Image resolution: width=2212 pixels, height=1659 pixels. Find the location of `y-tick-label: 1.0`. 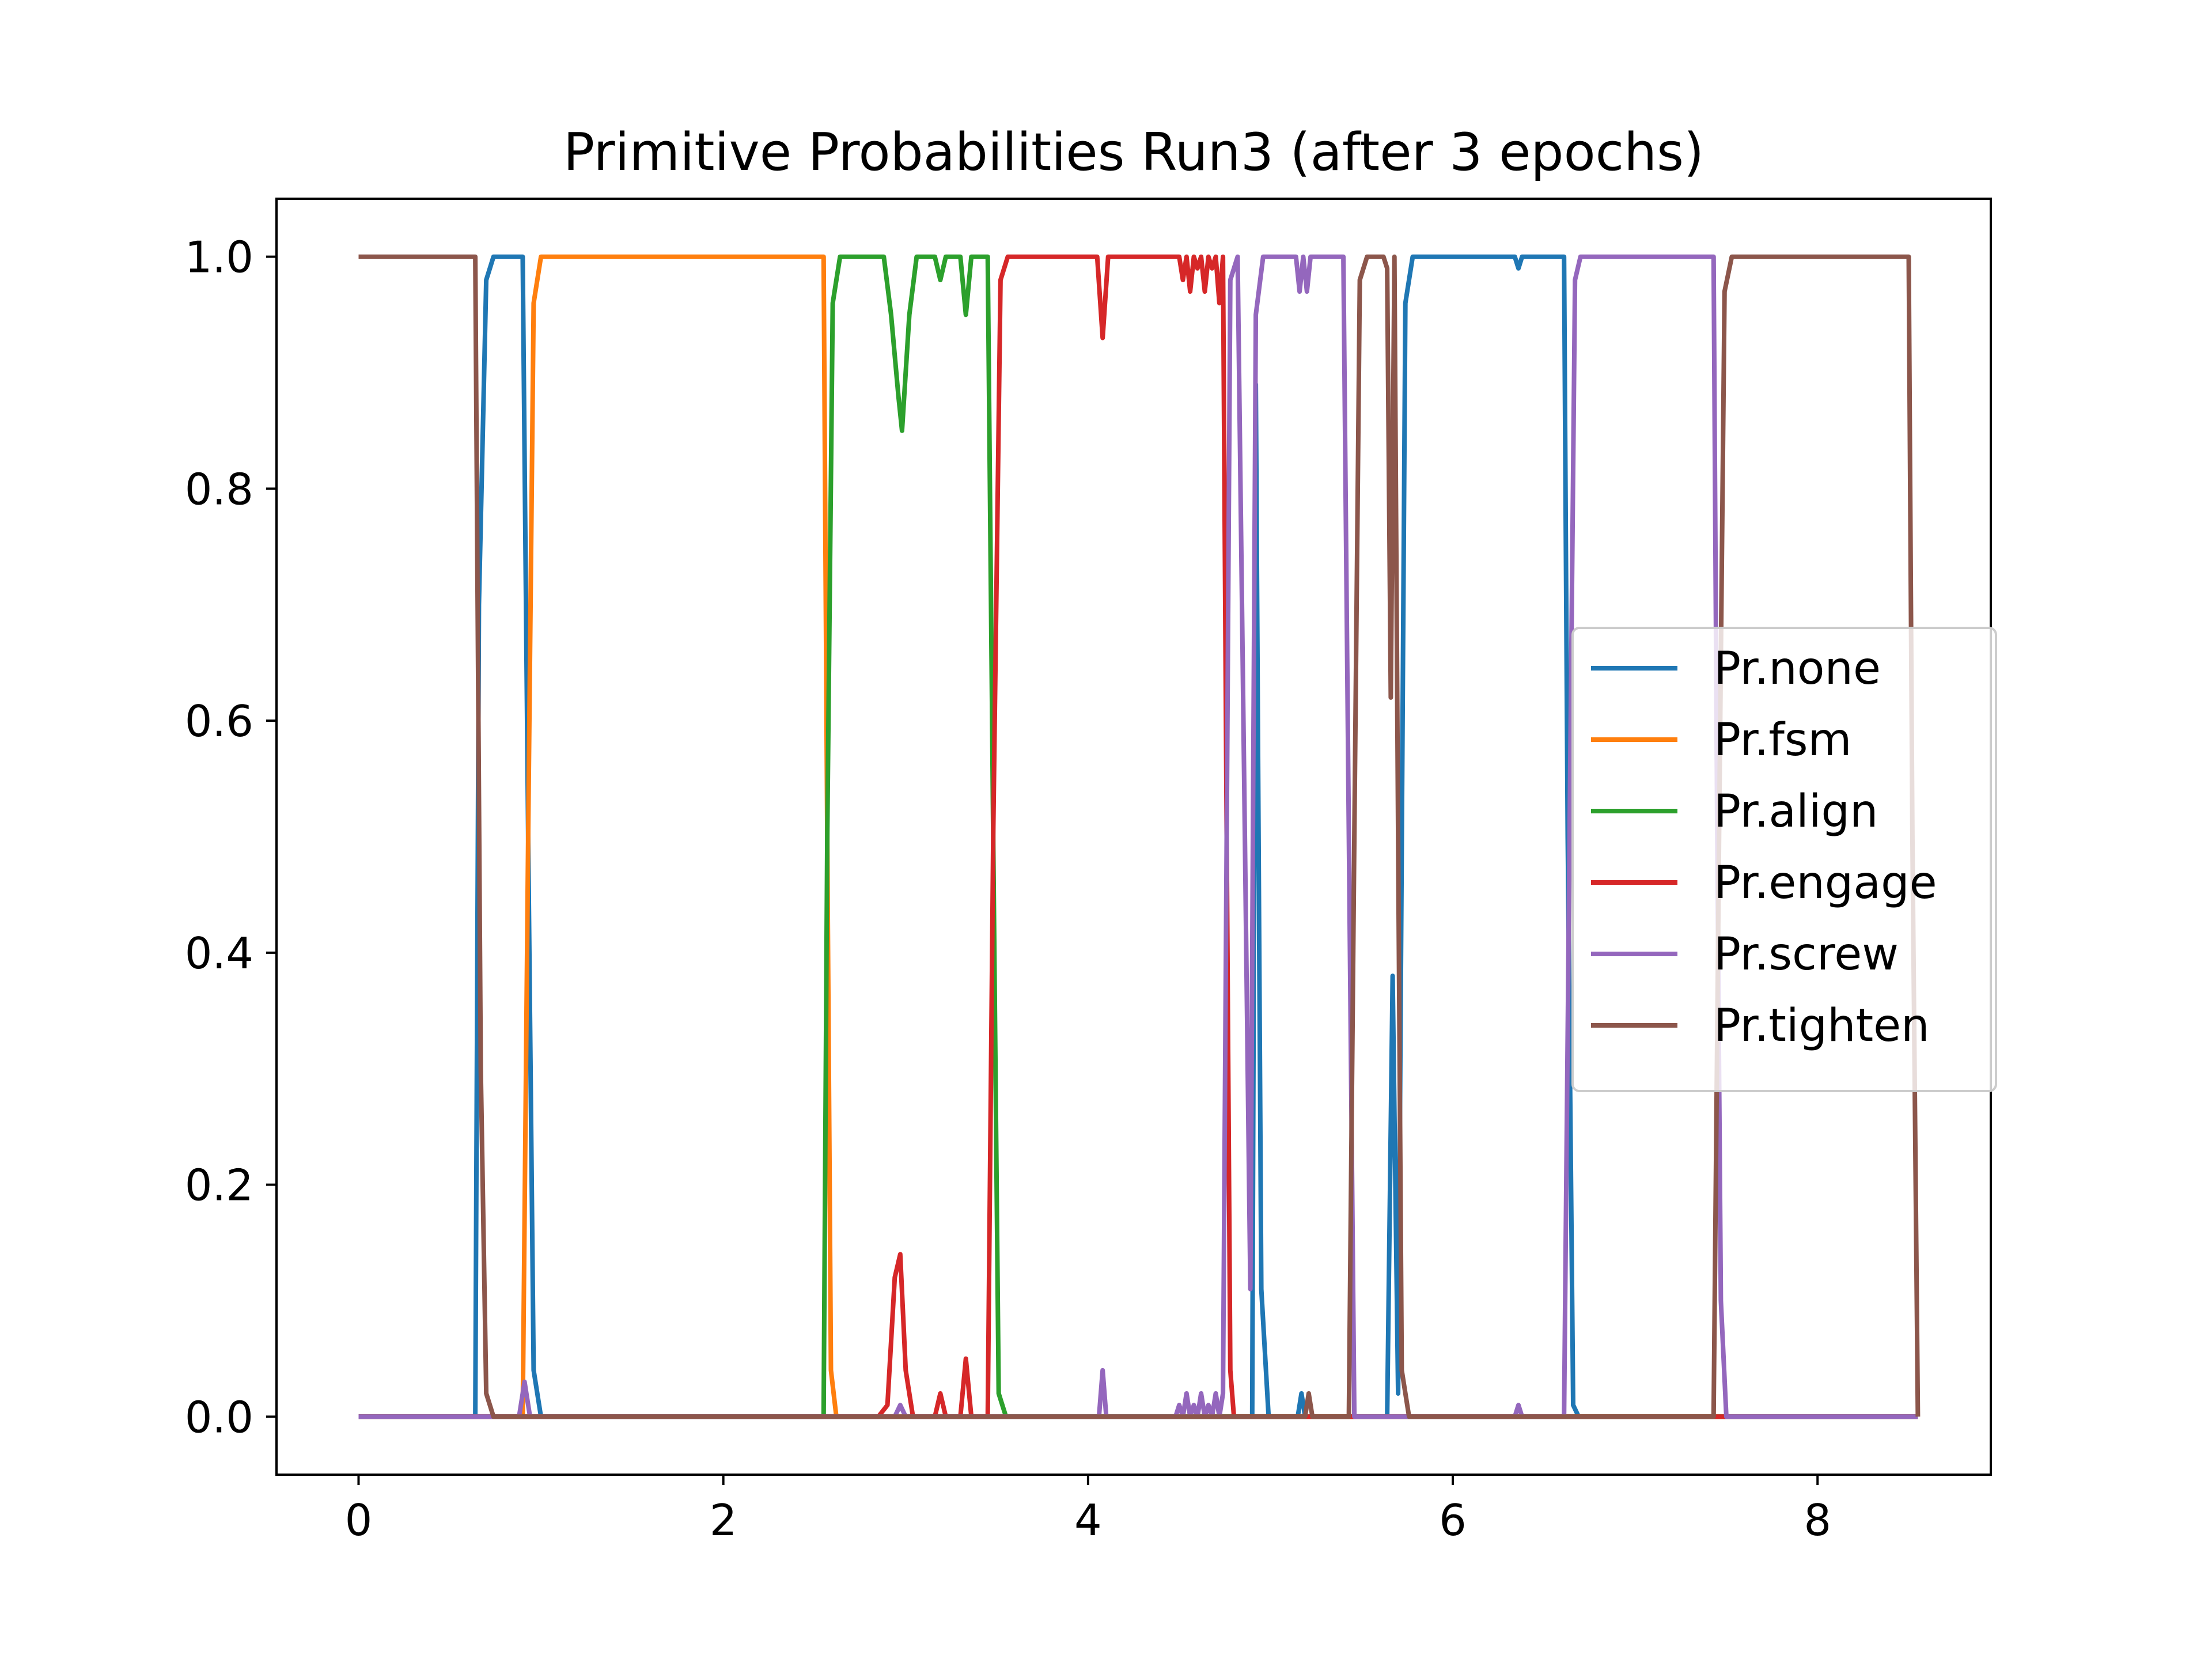

y-tick-label: 1.0 is located at coordinates (219, 257).